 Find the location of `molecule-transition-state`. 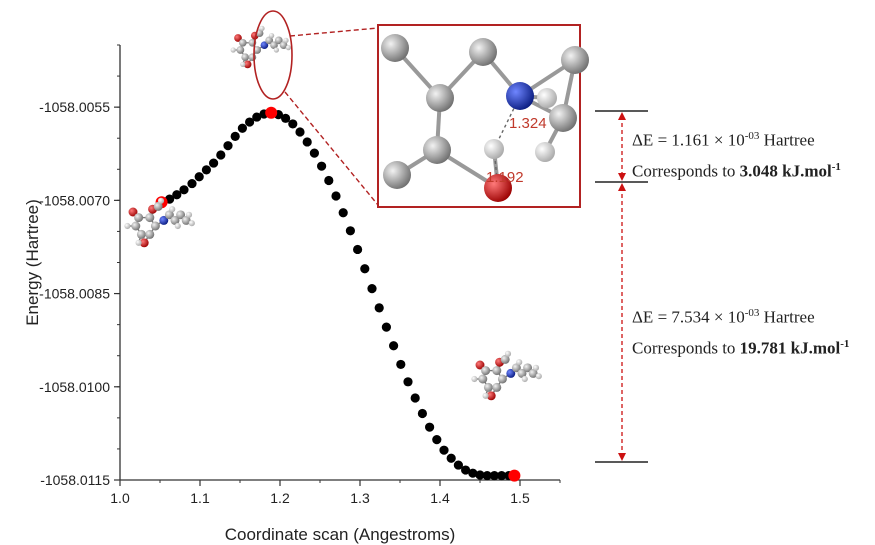

molecule-transition-state is located at coordinates (261, 47).